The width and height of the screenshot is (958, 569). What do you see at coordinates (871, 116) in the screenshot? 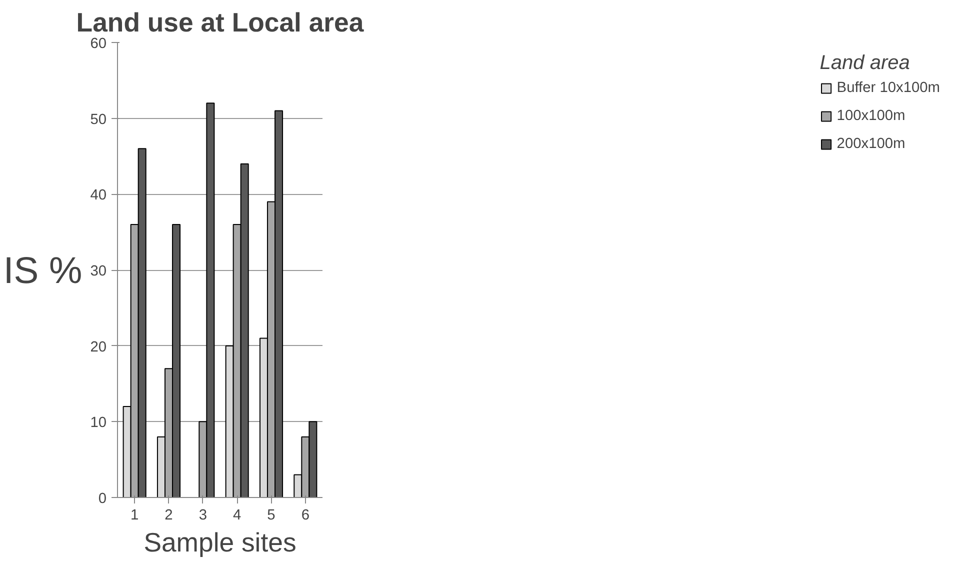
I see `legend-label: 100x100m` at bounding box center [871, 116].